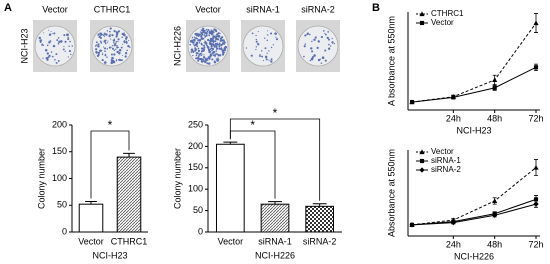 The image size is (550, 264). I want to click on x-tick-label: Vector, so click(231, 241).